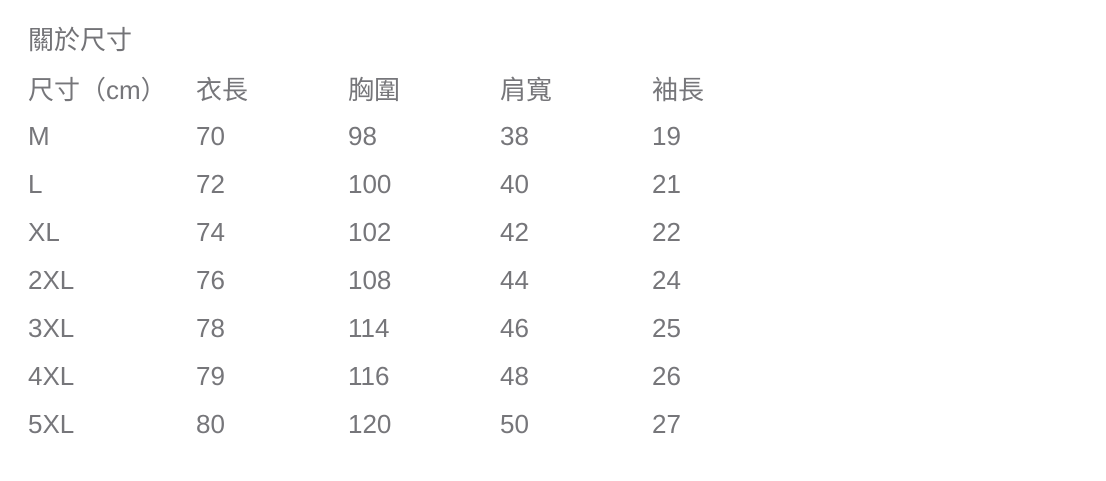 This screenshot has width=1106, height=481. I want to click on chest-cell: 100, so click(370, 183).